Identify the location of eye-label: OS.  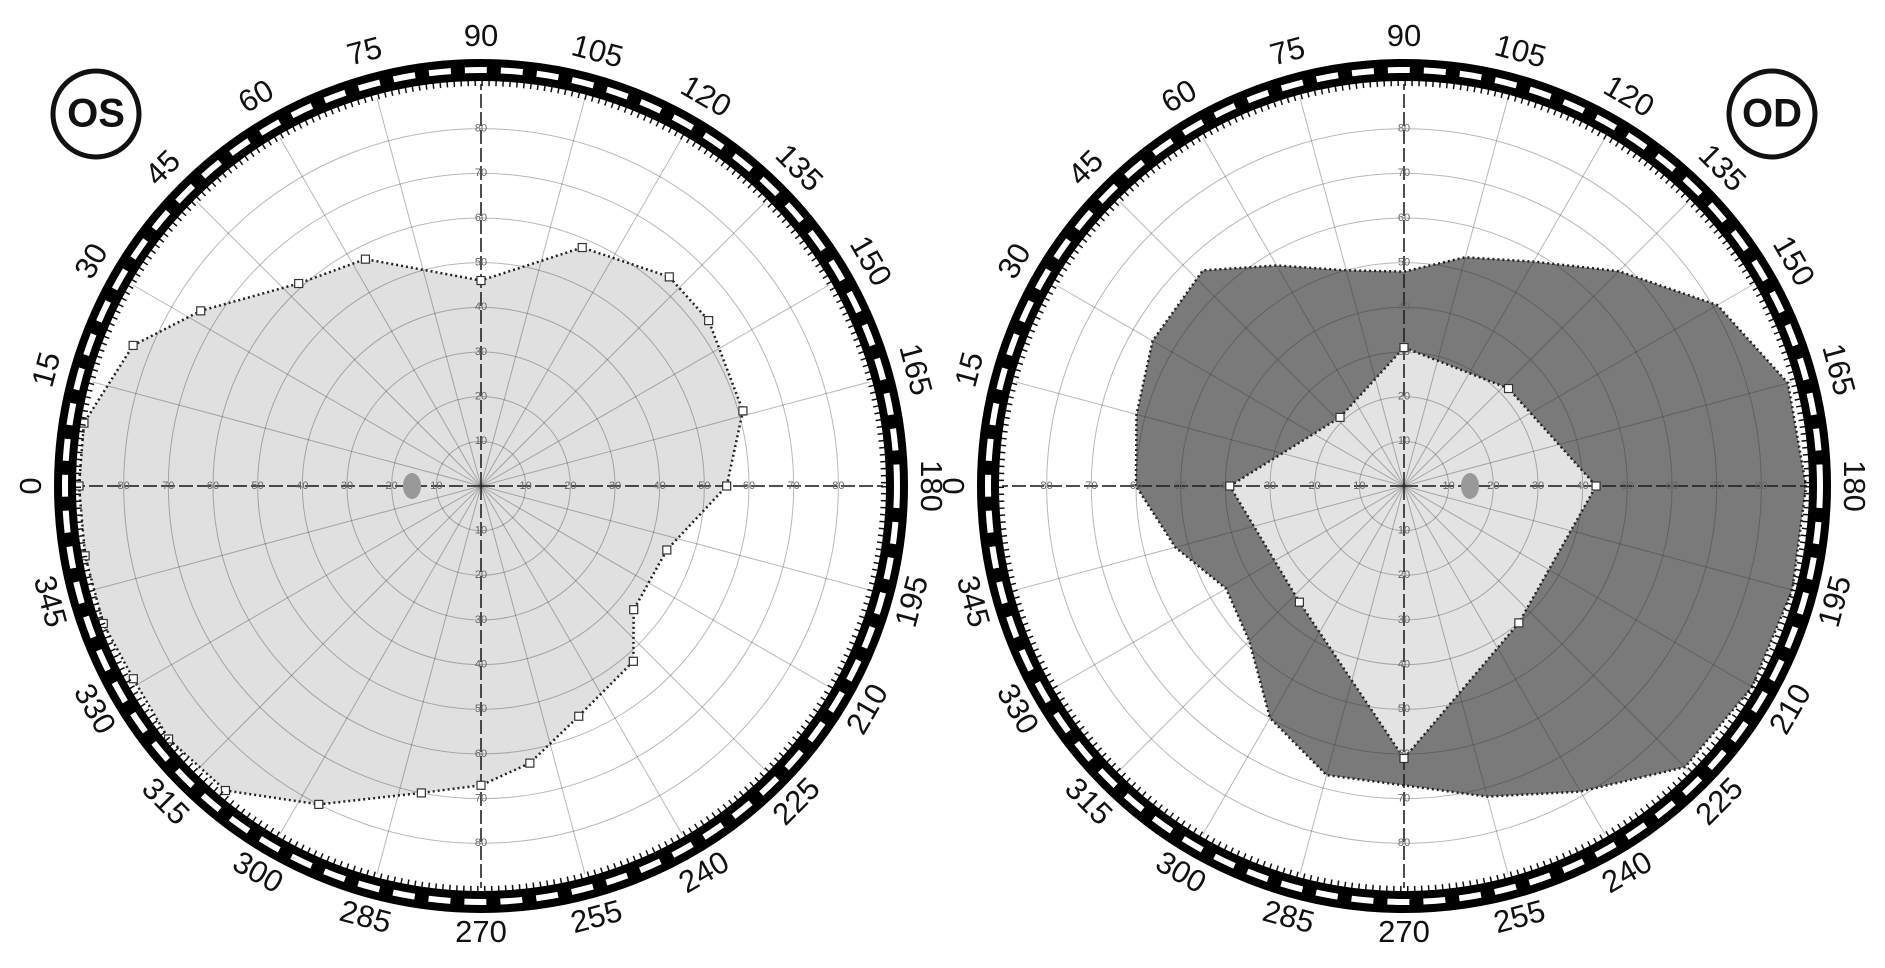
(96, 114).